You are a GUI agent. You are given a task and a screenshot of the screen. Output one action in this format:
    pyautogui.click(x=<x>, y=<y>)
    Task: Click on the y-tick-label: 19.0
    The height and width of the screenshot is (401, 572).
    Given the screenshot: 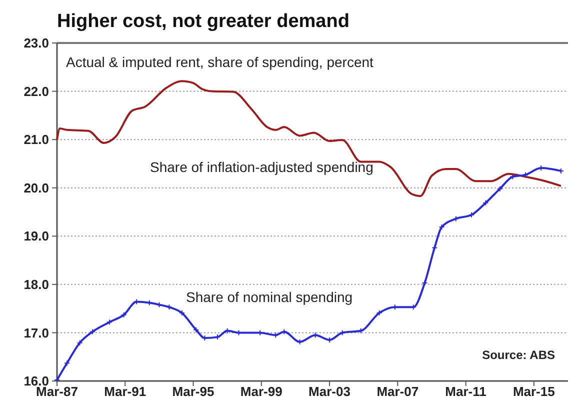 What is the action you would take?
    pyautogui.click(x=36, y=236)
    